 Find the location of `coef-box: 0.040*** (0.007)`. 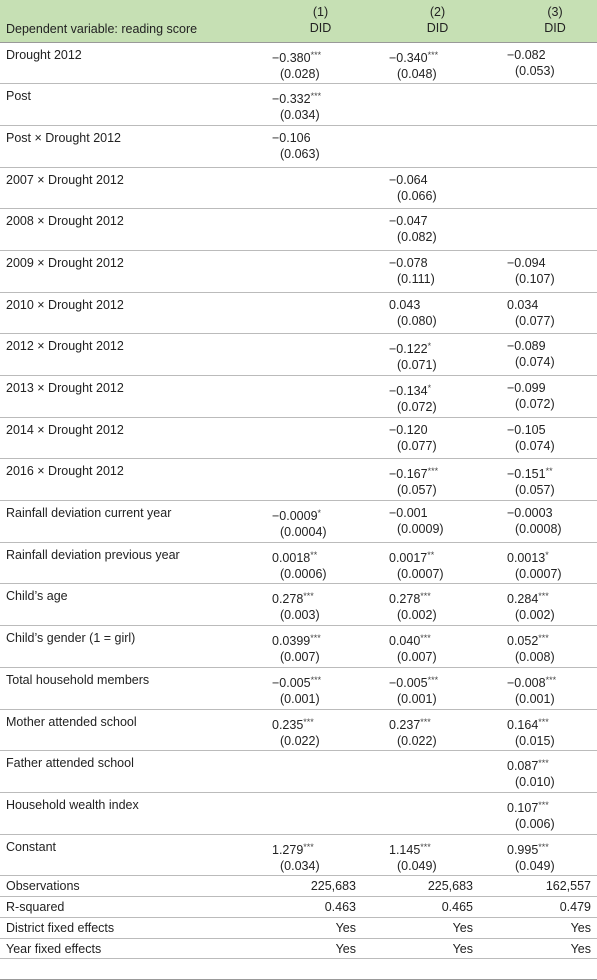

coef-box: 0.040*** (0.007) is located at coordinates (430, 647).